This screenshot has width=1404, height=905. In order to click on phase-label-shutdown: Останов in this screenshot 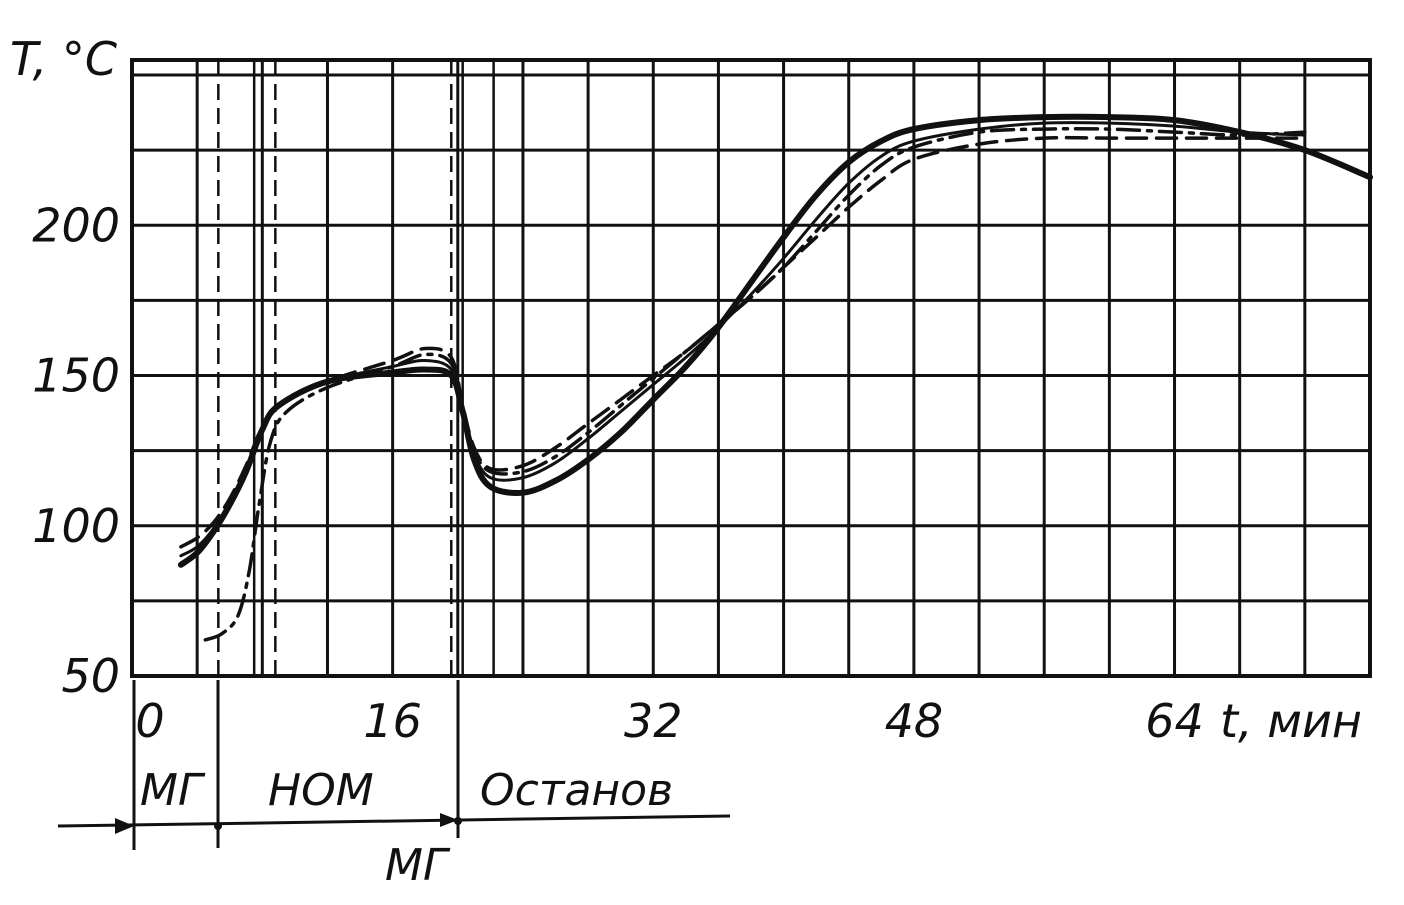, I will do `click(576, 790)`.